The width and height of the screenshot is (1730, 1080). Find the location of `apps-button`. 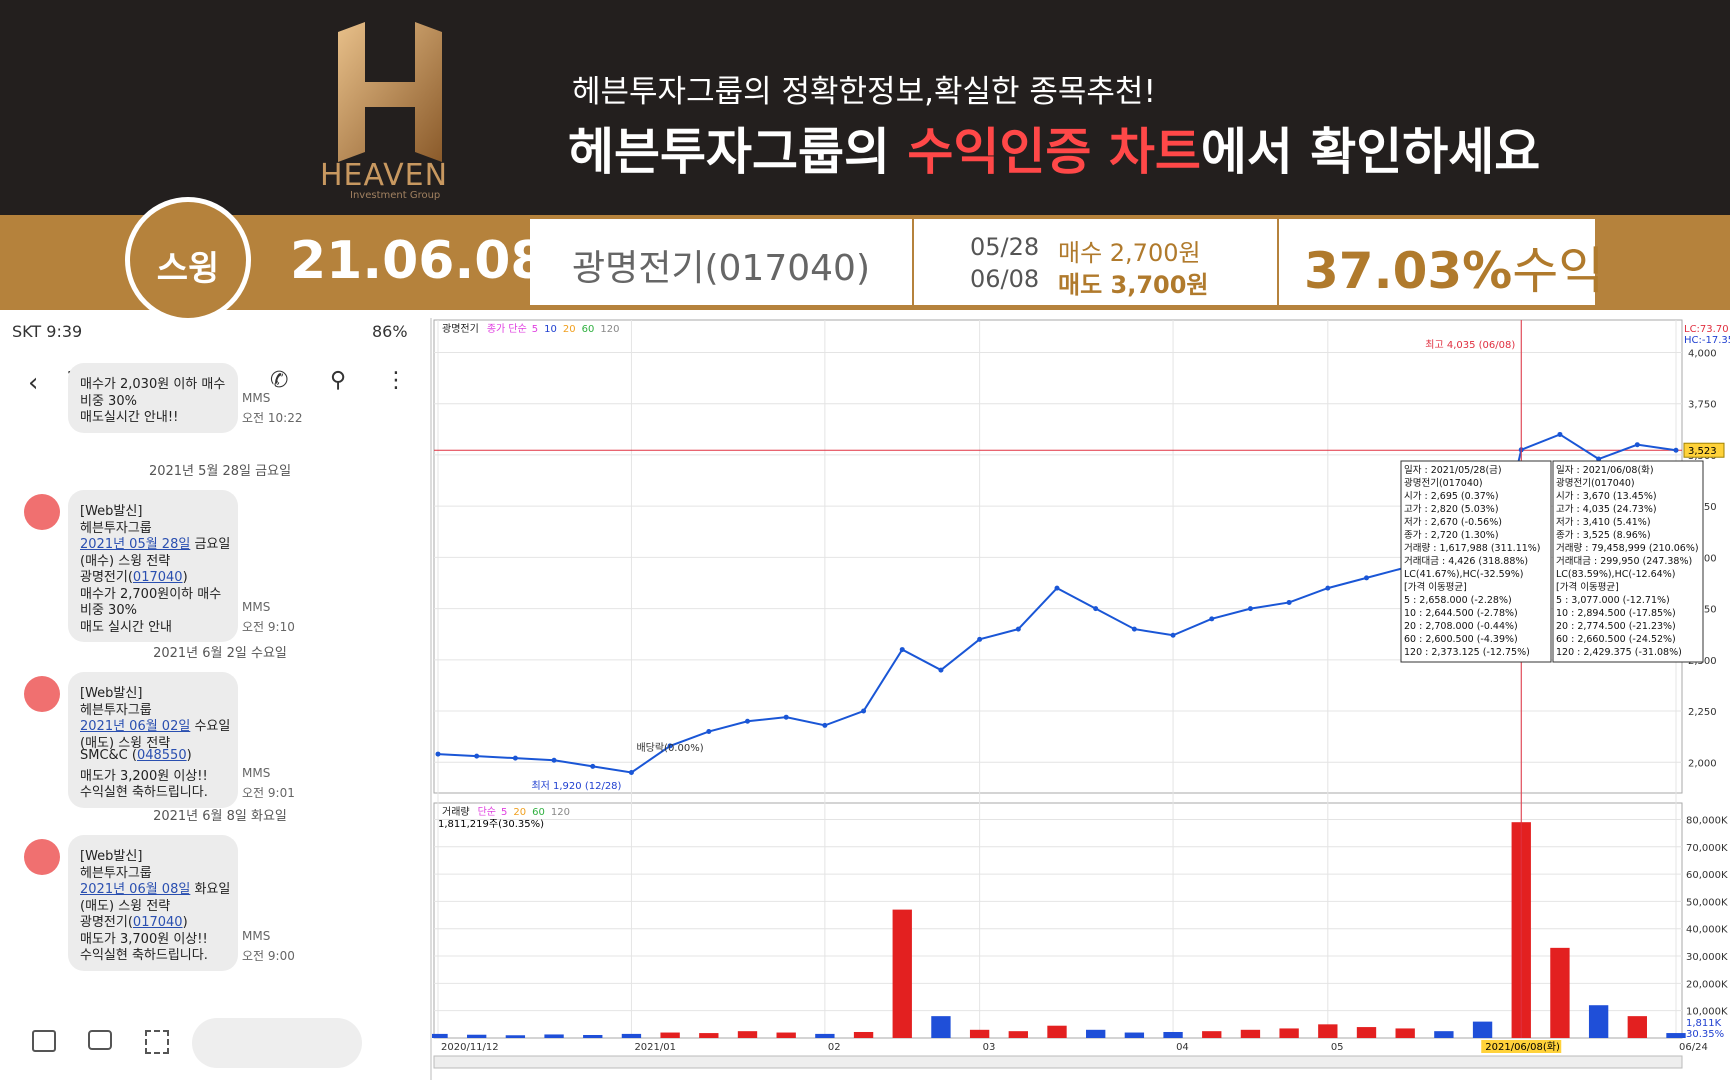

apps-button is located at coordinates (157, 1042).